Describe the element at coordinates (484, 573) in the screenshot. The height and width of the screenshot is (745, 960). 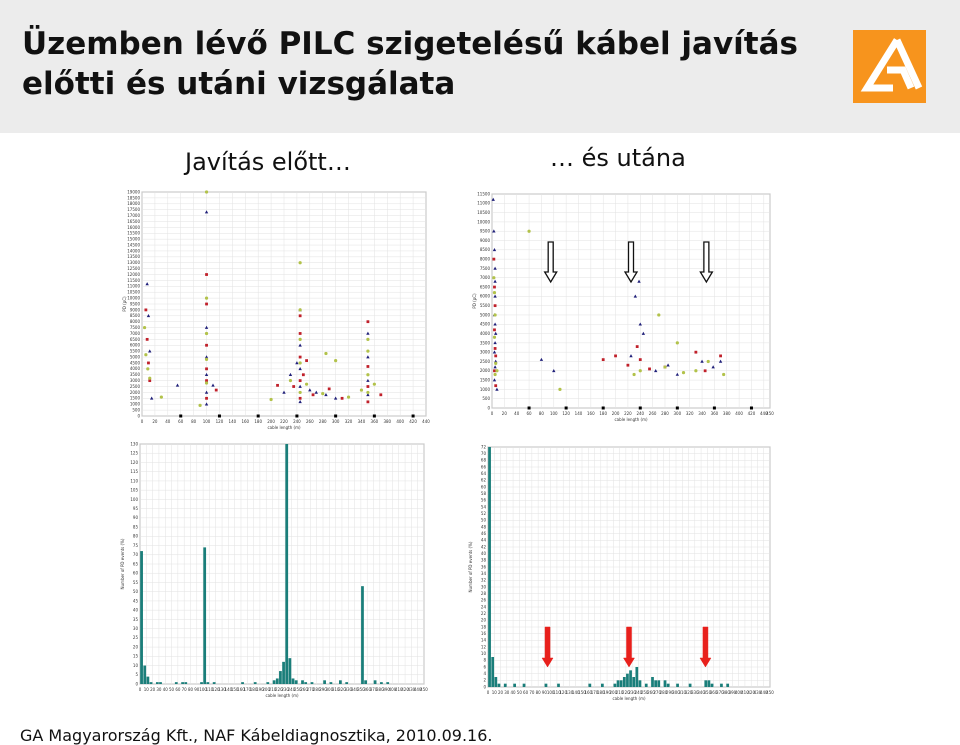
I see `y-tick-label: 34` at that location.